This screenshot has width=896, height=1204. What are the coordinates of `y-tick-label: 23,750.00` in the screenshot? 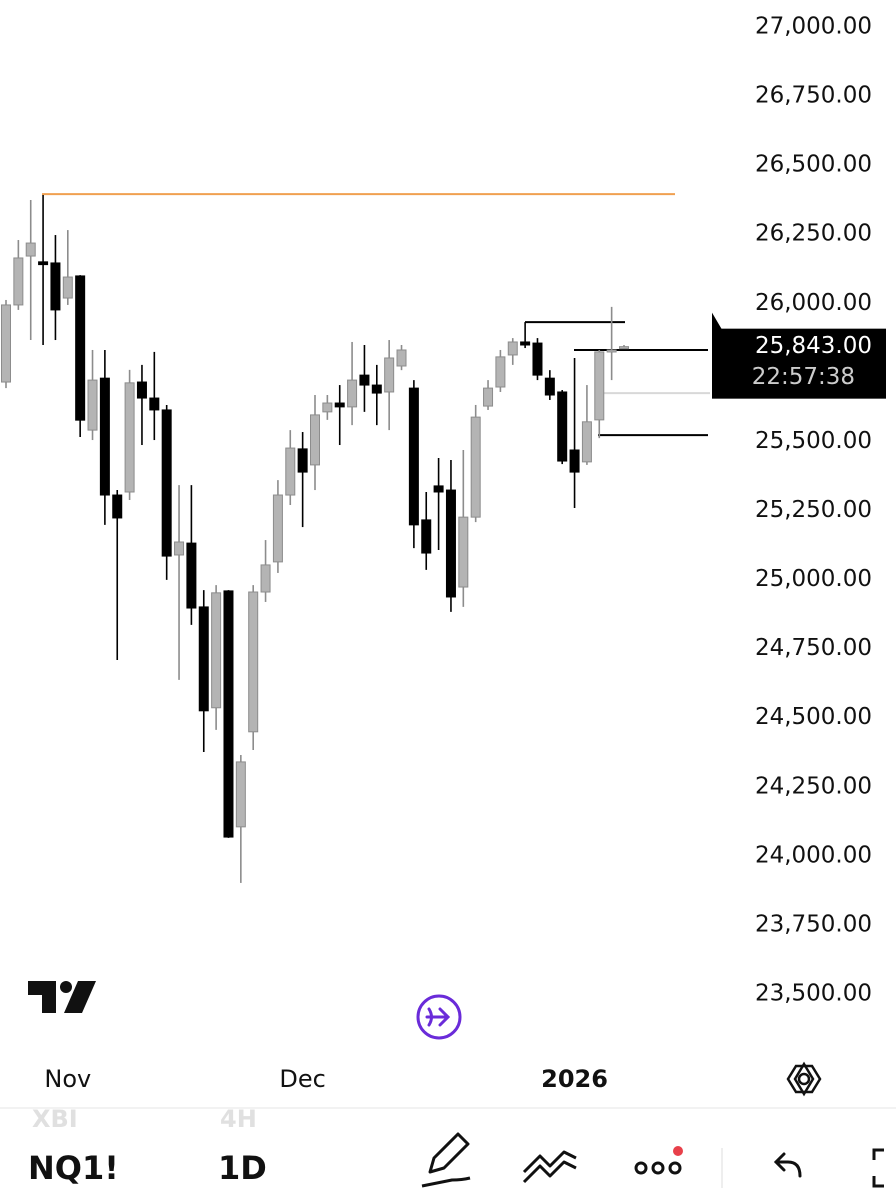 It's located at (813, 924).